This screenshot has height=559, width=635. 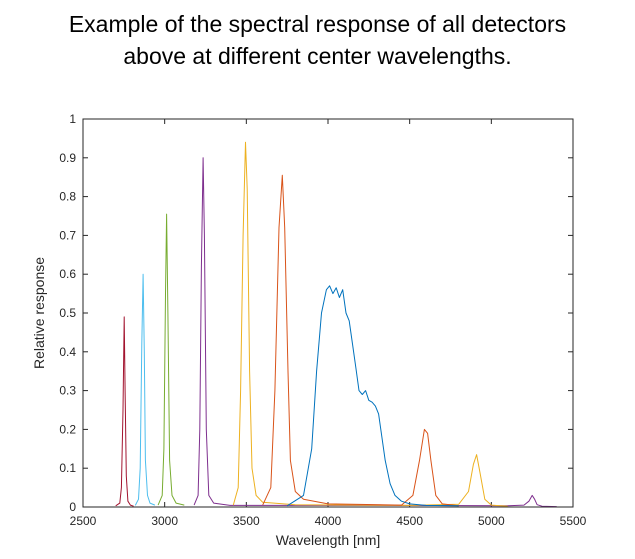 What do you see at coordinates (72, 119) in the screenshot?
I see `y-tick-label: 1` at bounding box center [72, 119].